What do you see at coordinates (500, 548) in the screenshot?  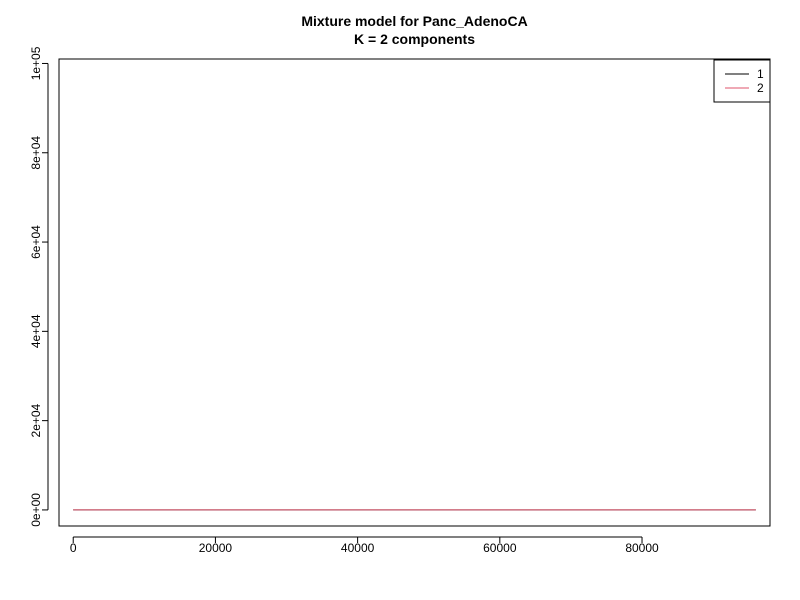 I see `x-tick-label: 60000` at bounding box center [500, 548].